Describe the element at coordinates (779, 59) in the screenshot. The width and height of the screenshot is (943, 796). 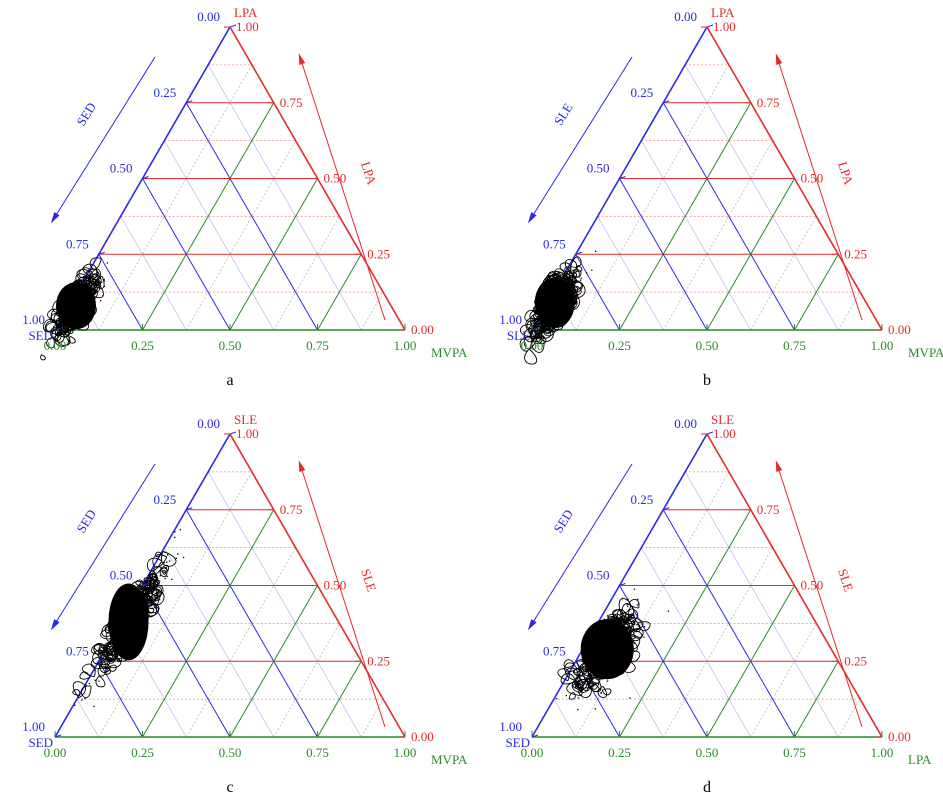
I see `right-arrowhead` at that location.